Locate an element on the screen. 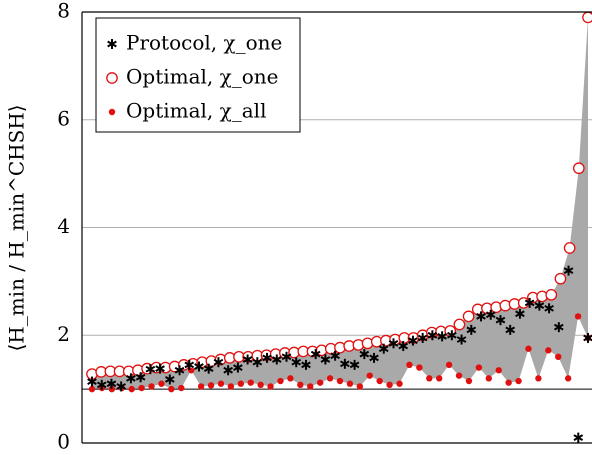 Image resolution: width=592 pixels, height=455 pixels. y-axis-label: ⟨H_min / H_min^CHSH⟩ is located at coordinates (17, 227).